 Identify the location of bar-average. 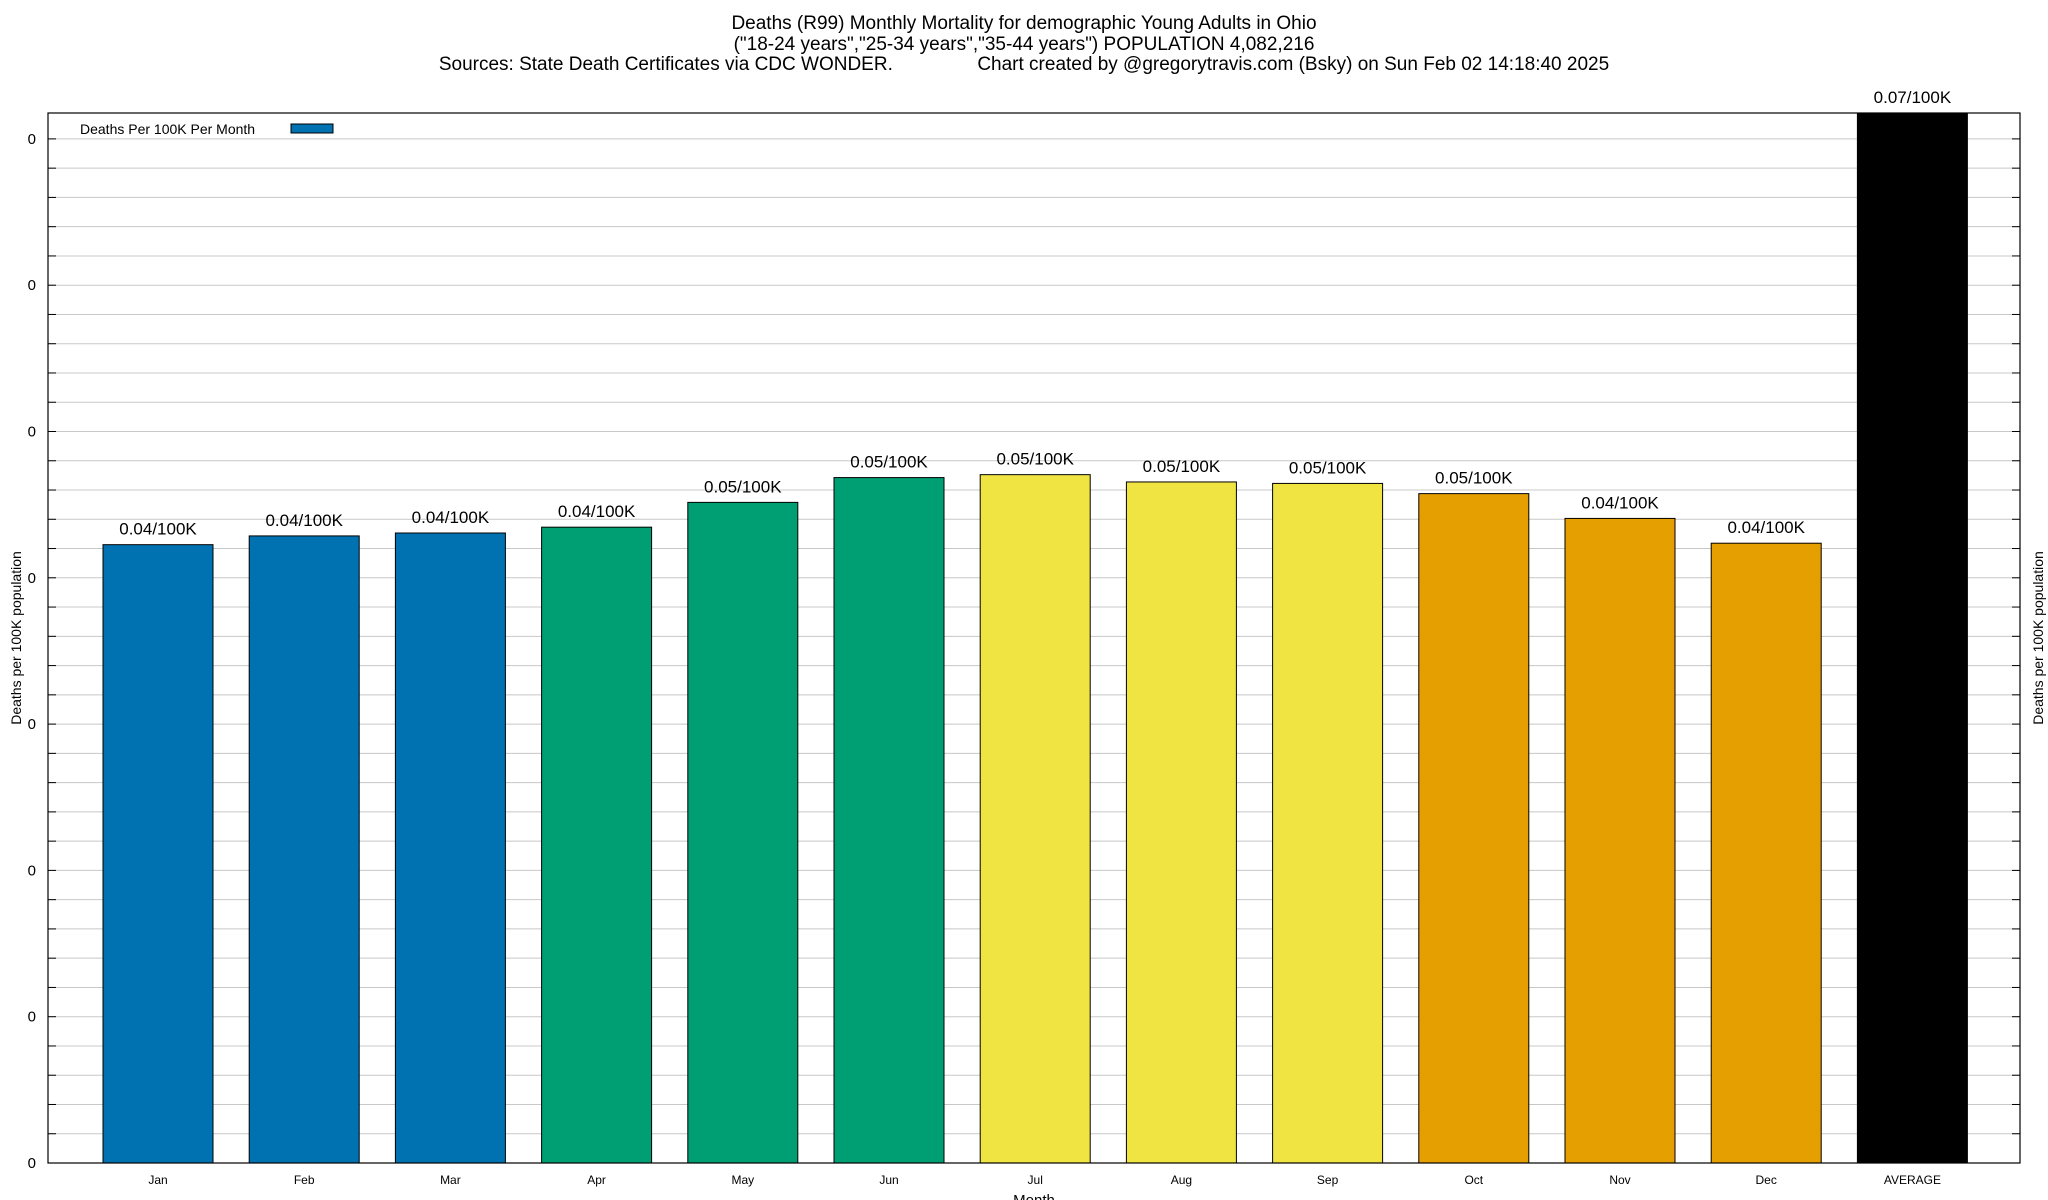
(1912, 638).